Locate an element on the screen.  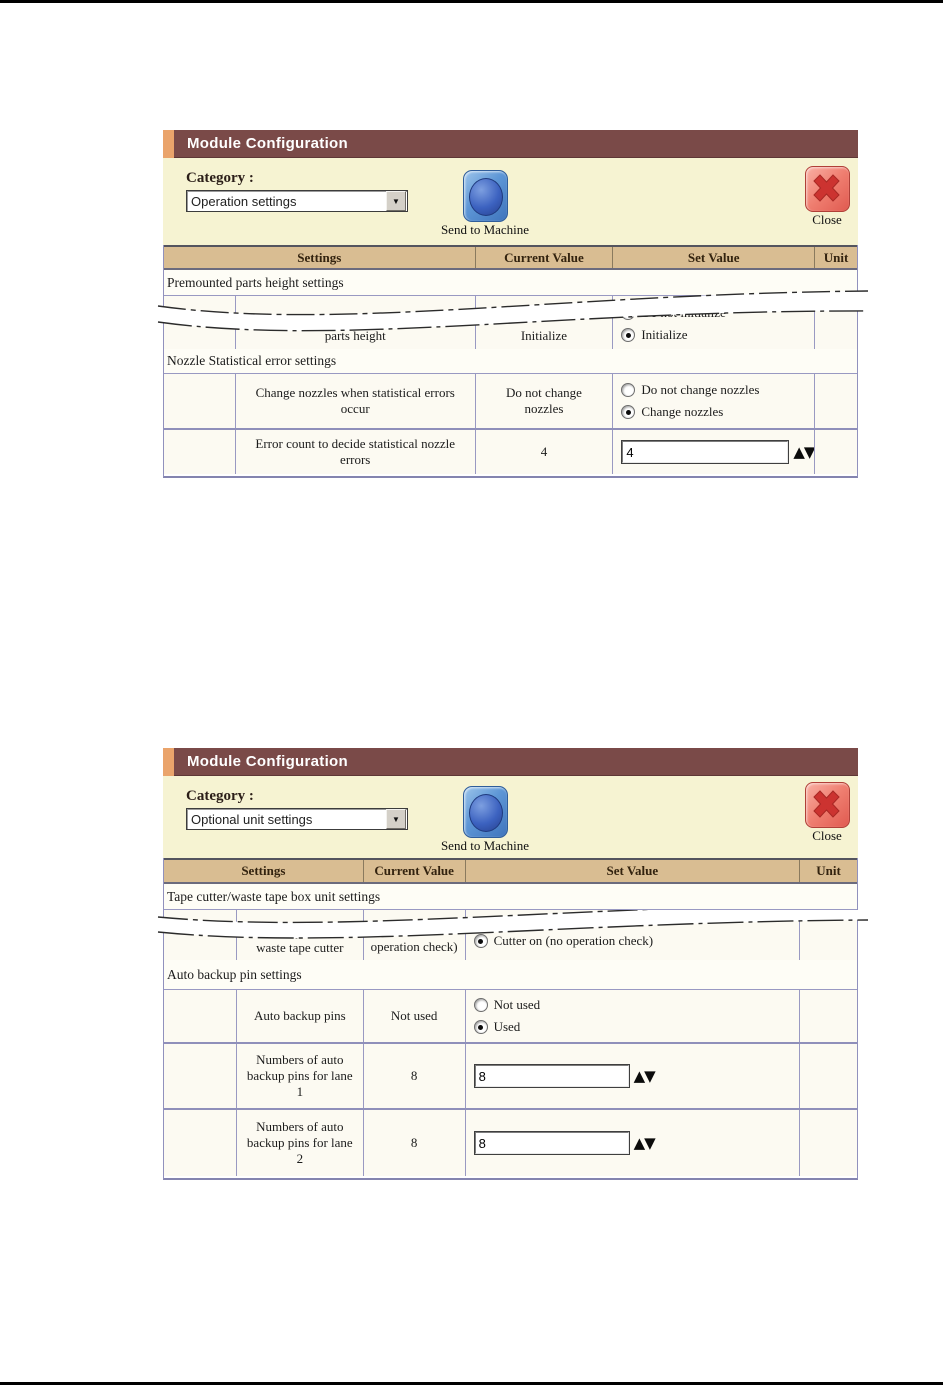
setting-name-fragment: Specifying the waste tape cutter is located at coordinates (300, 935).